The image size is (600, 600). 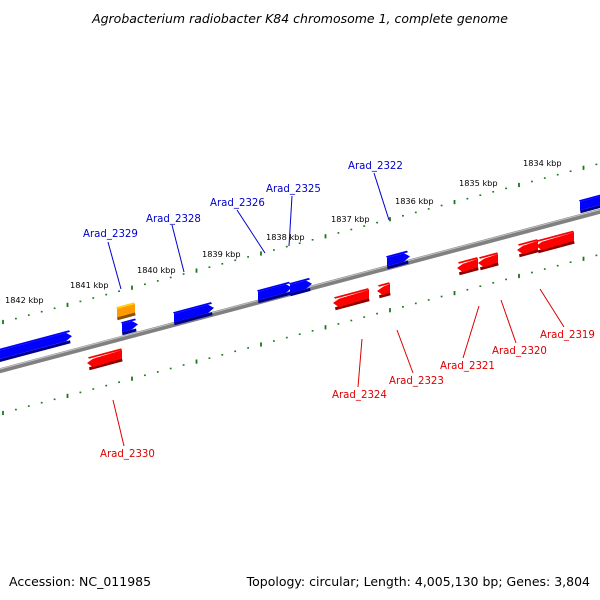 What do you see at coordinates (478, 183) in the screenshot?
I see `kbp-label-1835: 1835 kbp` at bounding box center [478, 183].